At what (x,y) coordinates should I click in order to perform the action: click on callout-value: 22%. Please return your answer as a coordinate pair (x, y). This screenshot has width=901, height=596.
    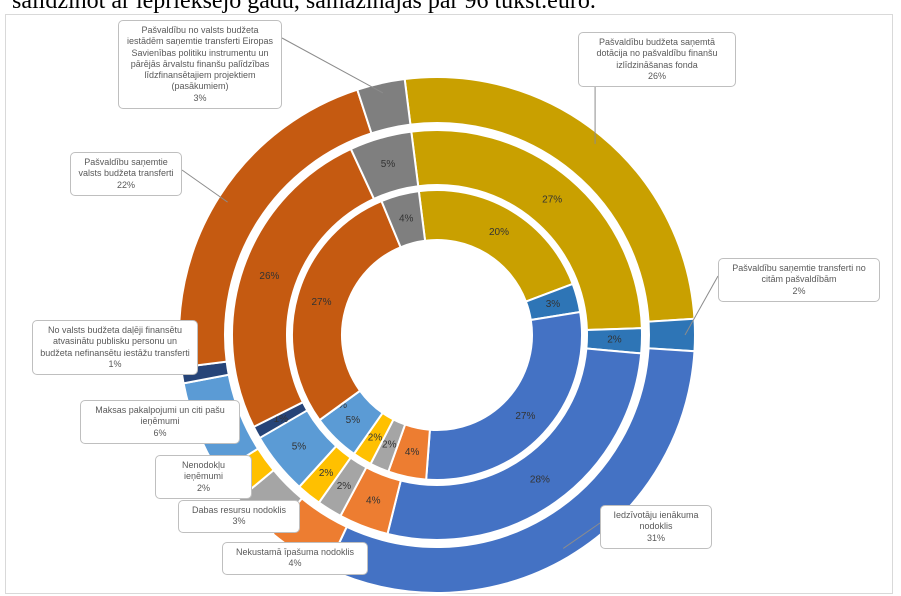
    Looking at the image, I should click on (125, 184).